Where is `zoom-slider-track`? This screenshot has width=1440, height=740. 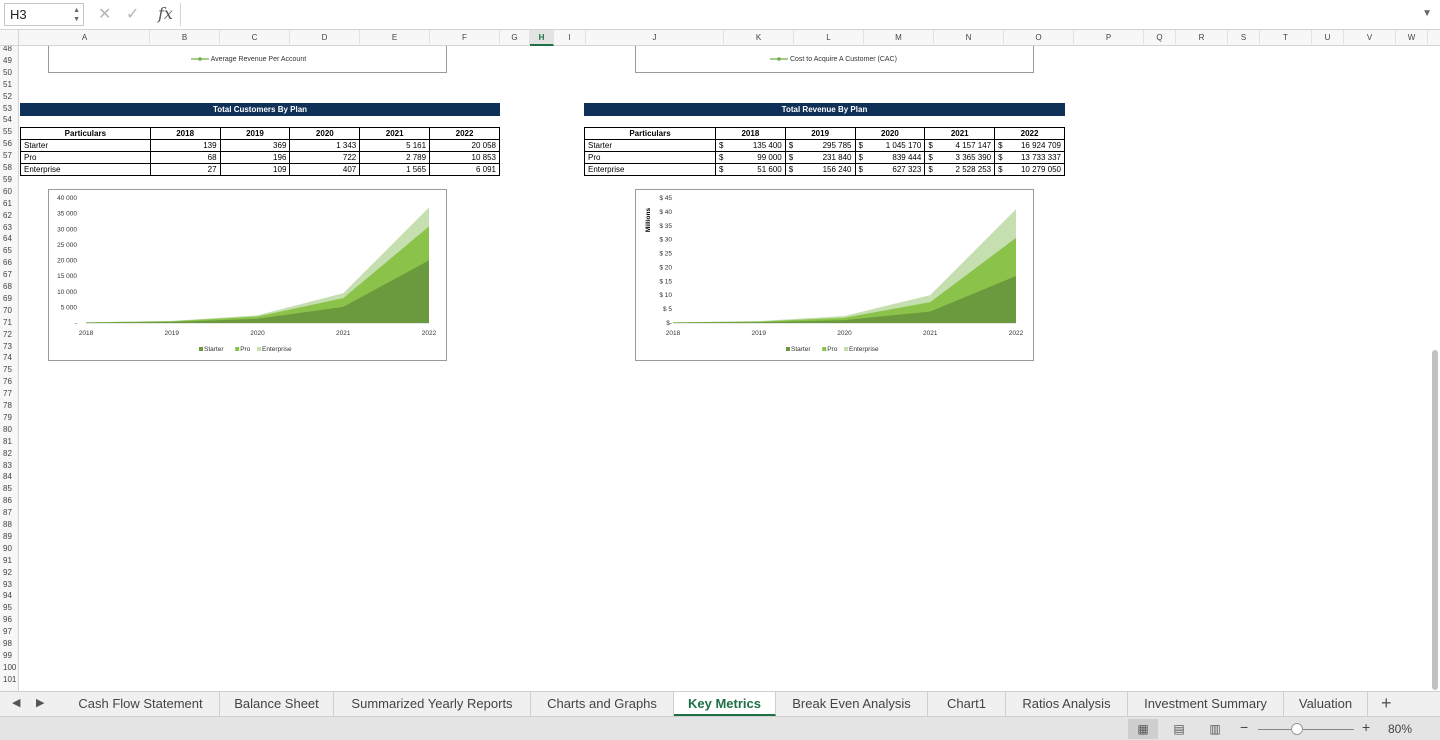 zoom-slider-track is located at coordinates (1306, 729).